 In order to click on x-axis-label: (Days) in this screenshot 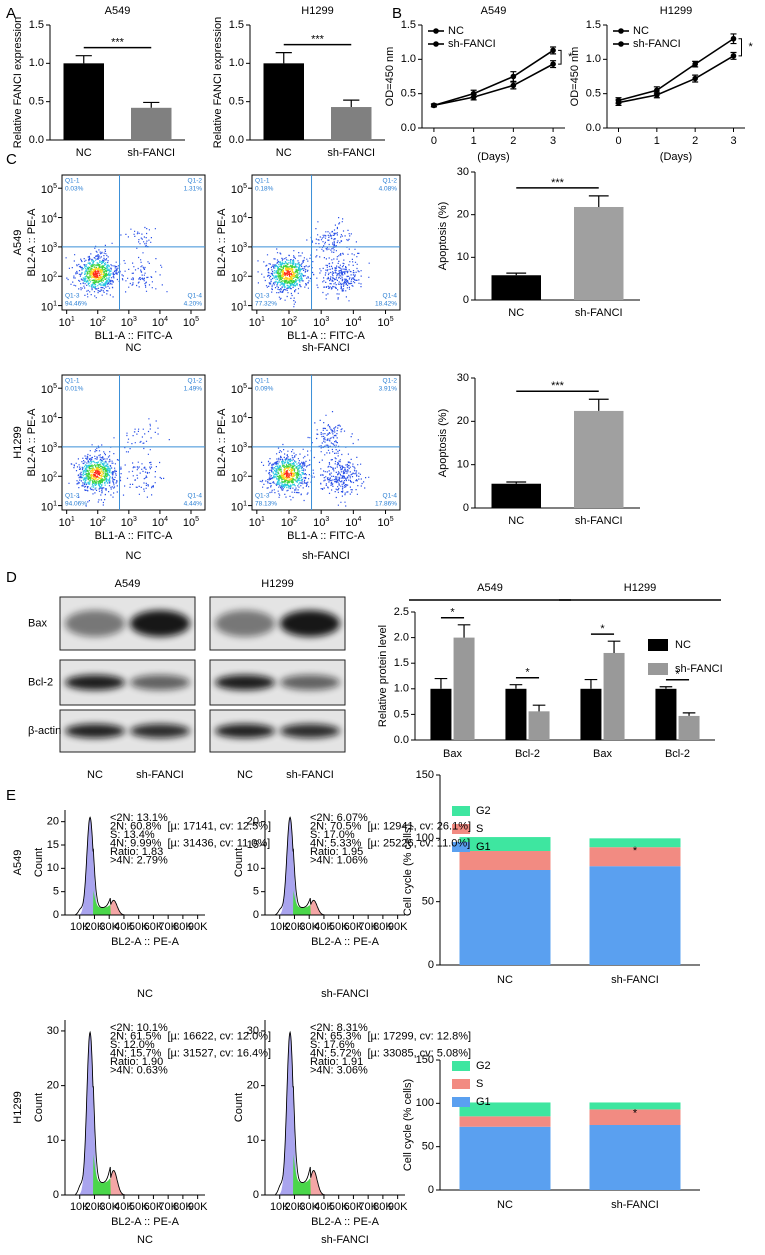, I will do `click(676, 157)`.